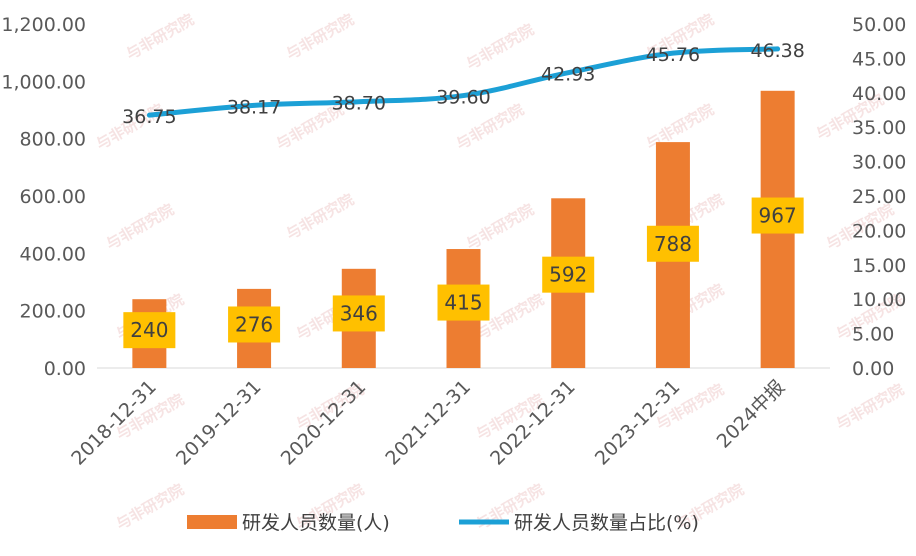 This screenshot has width=916, height=556. Describe the element at coordinates (568, 75) in the screenshot. I see `line-data-label: 42.93` at that location.